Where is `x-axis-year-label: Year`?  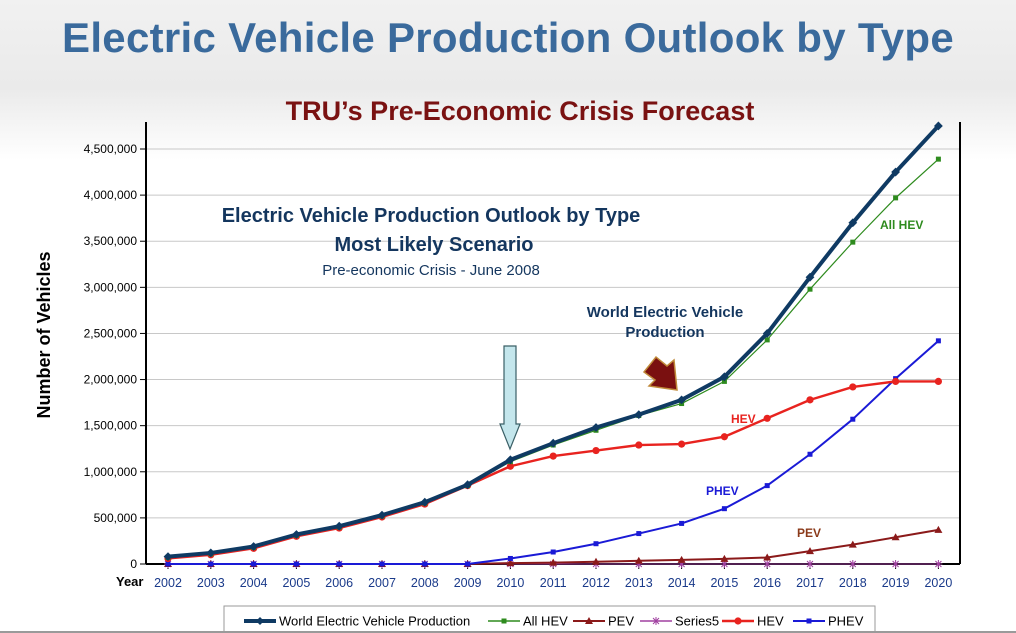
x-axis-year-label: Year is located at coordinates (129, 581).